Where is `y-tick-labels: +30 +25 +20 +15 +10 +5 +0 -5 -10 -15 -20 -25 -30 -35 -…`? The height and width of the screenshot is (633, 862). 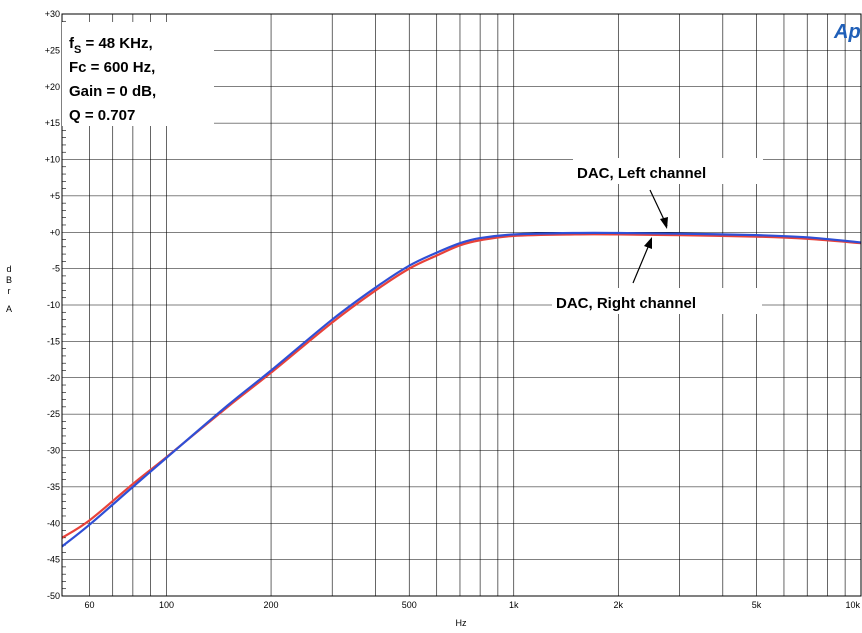
y-tick-labels: +30 +25 +20 +15 +10 +5 +0 -5 -10 -15 -20 -25 -30 -35 -… is located at coordinates (52, 305).